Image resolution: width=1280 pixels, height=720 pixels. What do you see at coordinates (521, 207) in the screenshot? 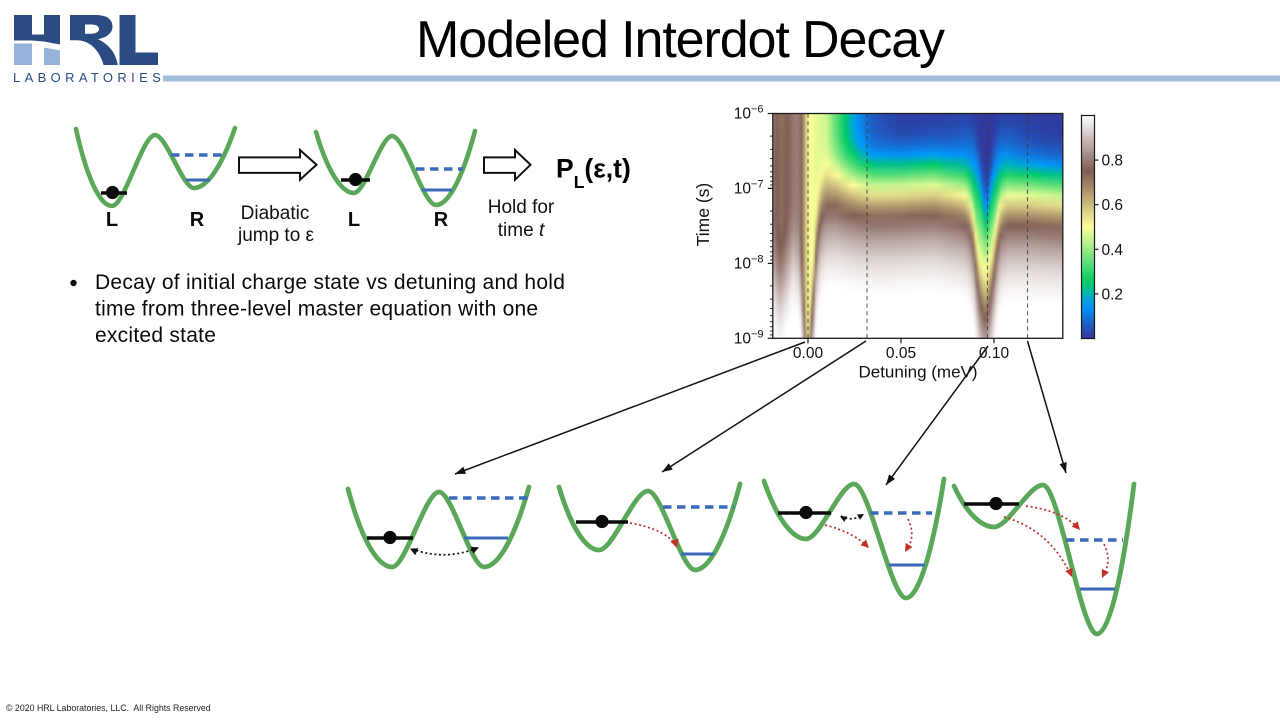
I see `svg-text: Hold for` at bounding box center [521, 207].